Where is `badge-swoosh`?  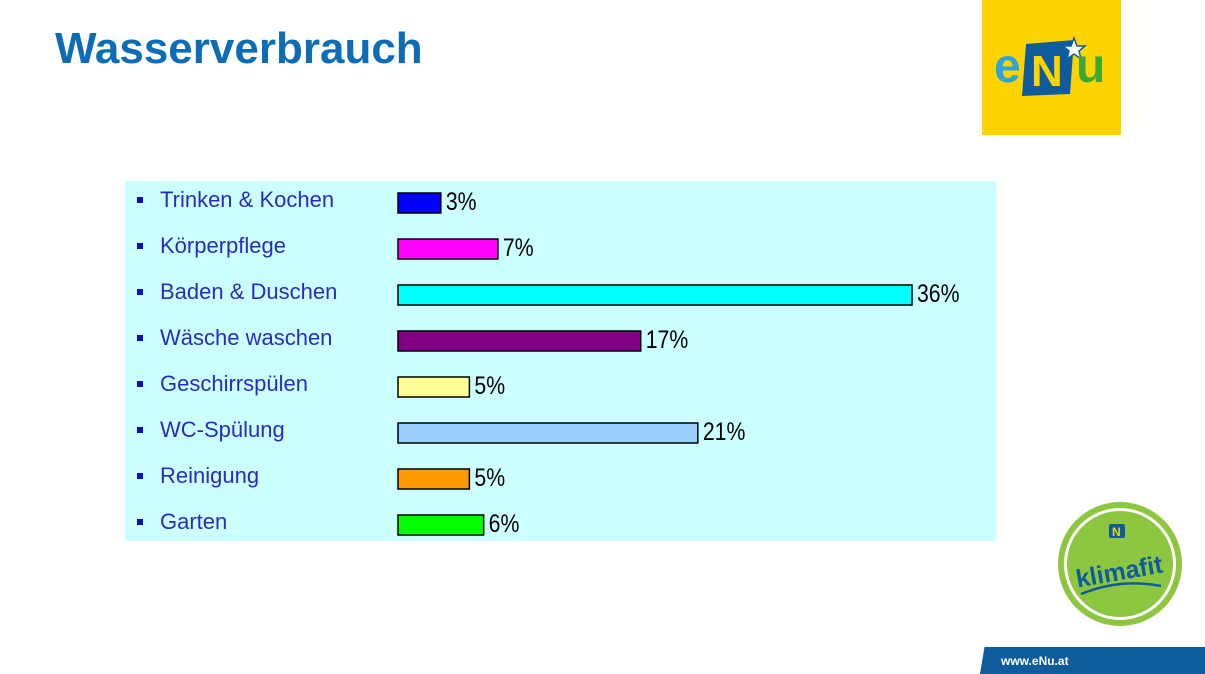 badge-swoosh is located at coordinates (1121, 589).